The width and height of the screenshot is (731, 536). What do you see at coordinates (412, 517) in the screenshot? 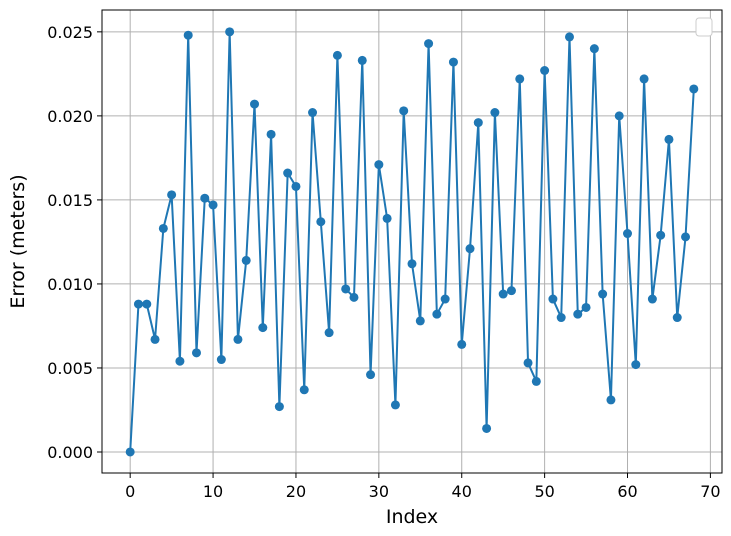
I see `x-axis-label: Index` at bounding box center [412, 517].